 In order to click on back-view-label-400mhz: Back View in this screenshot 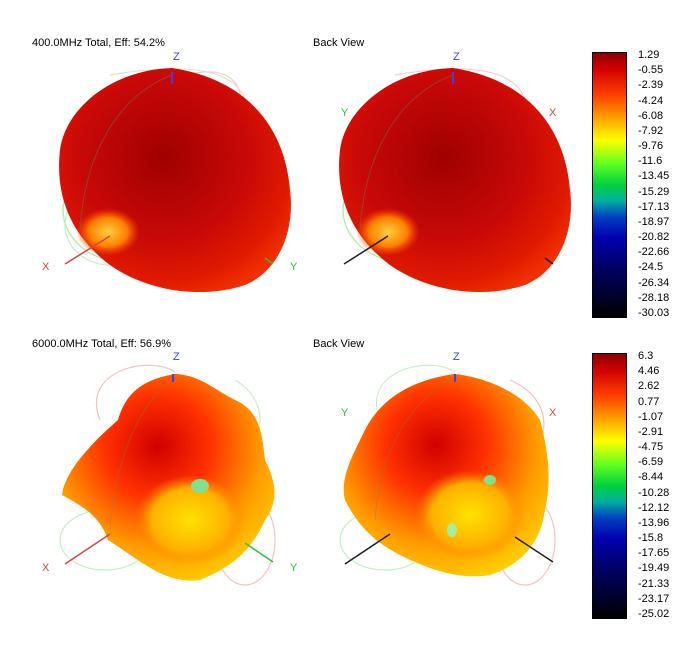, I will do `click(339, 43)`.